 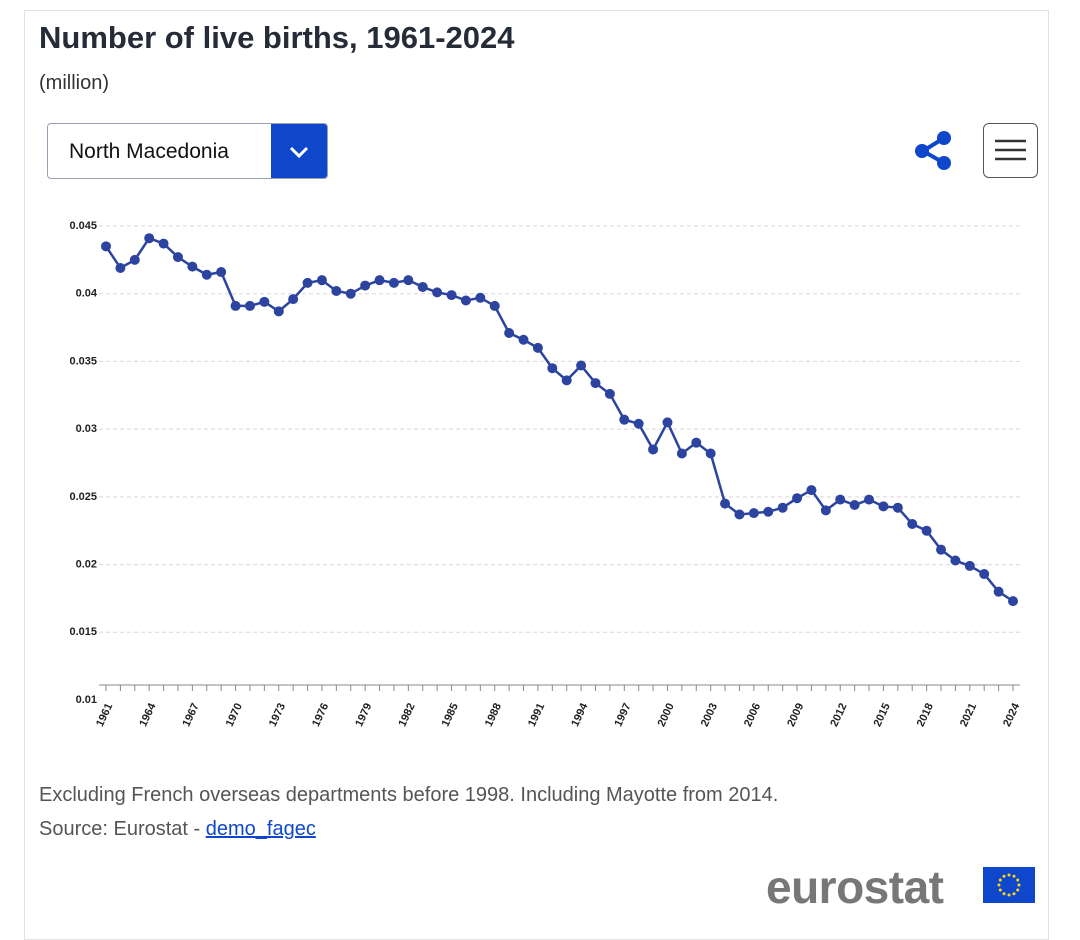 What do you see at coordinates (86, 564) in the screenshot?
I see `y-tick-label: 0.02` at bounding box center [86, 564].